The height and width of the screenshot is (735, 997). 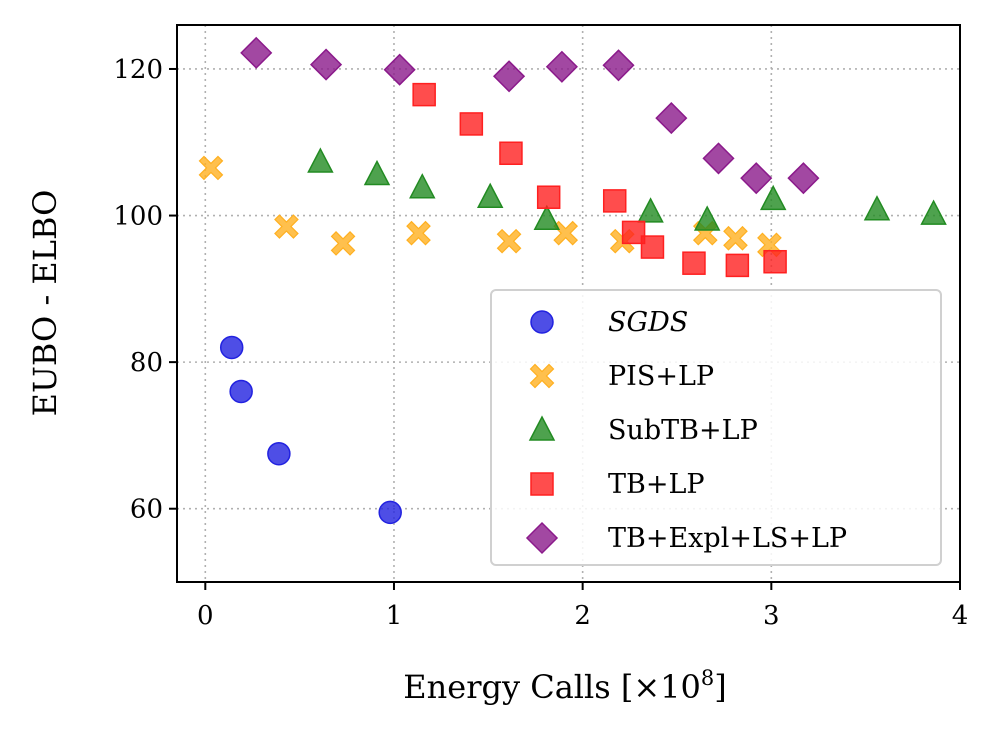 I want to click on legend-entry-pis-lp: PIS+LP, so click(x=621, y=376).